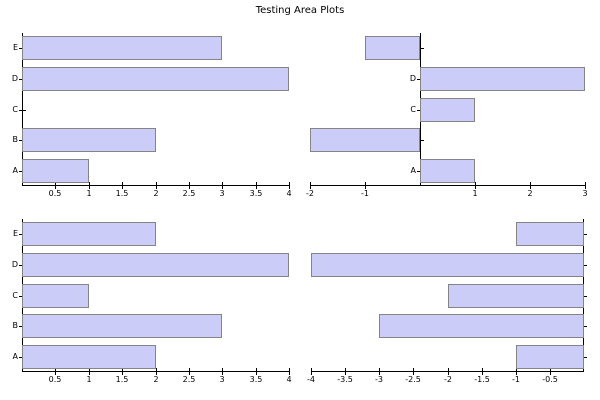  I want to click on x-tick-label: -1.5, so click(482, 379).